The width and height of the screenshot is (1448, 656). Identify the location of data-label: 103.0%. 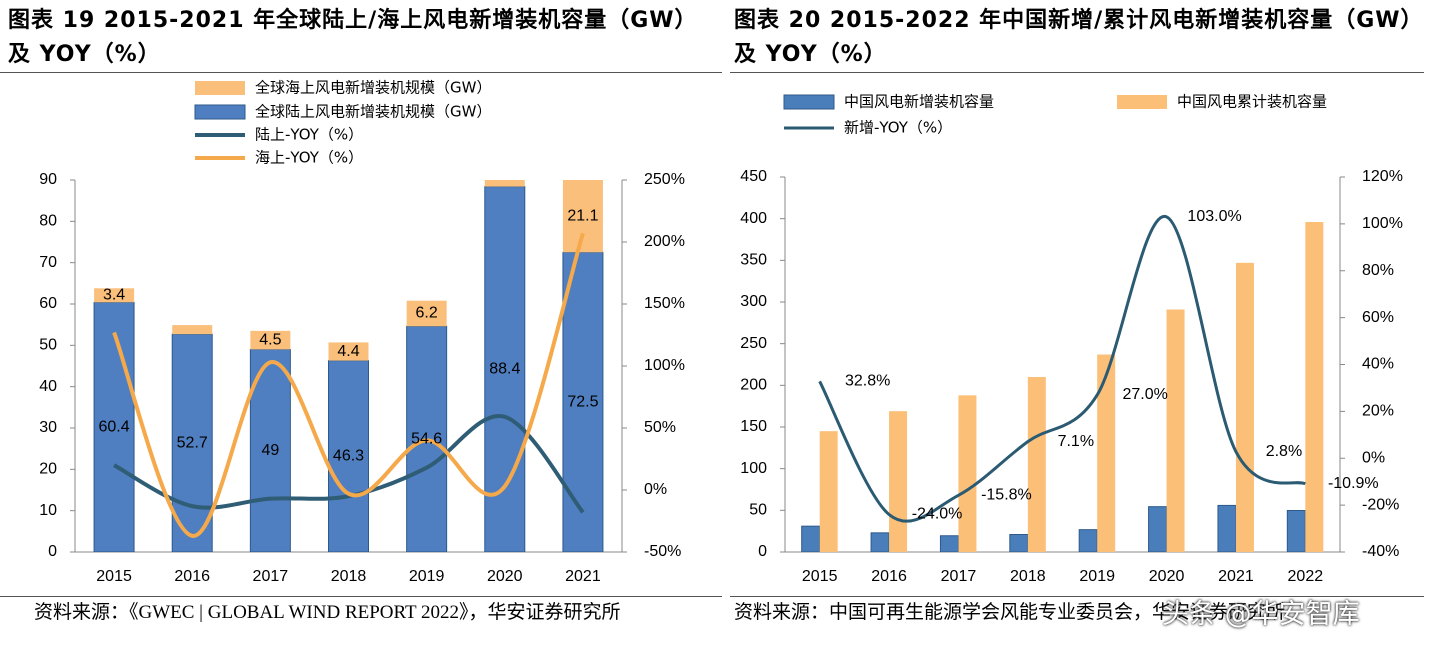
(1214, 216).